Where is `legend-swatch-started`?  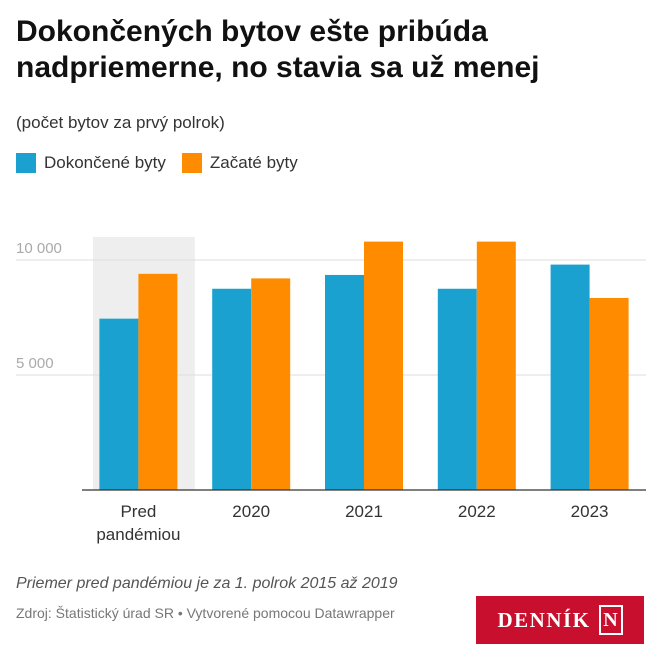
legend-swatch-started is located at coordinates (191, 163).